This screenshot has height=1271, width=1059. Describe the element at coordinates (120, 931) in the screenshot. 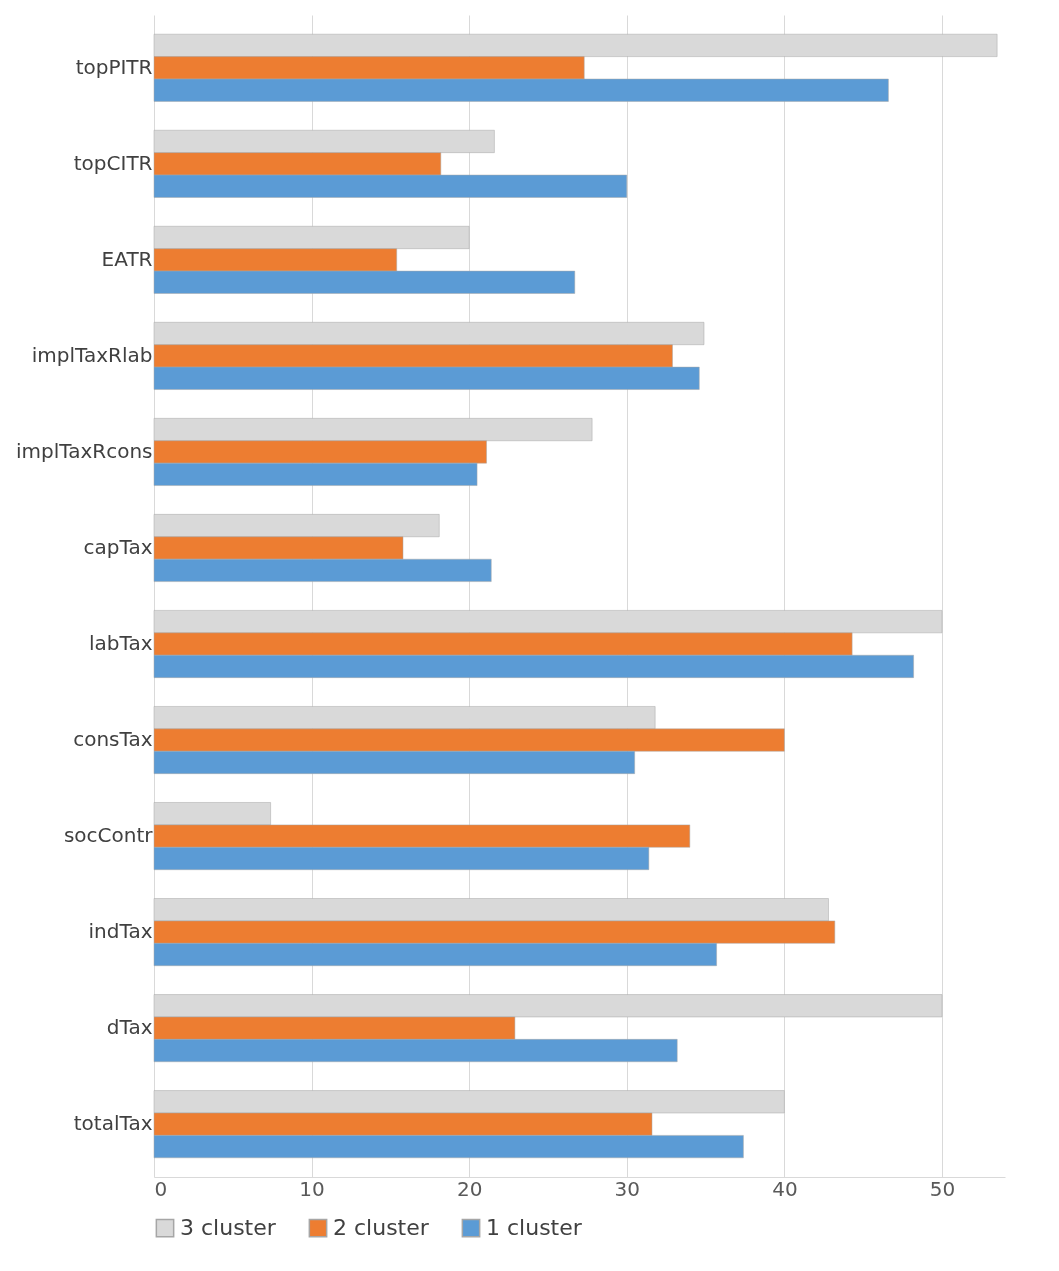

I see `y-tick-label: indTax` at that location.